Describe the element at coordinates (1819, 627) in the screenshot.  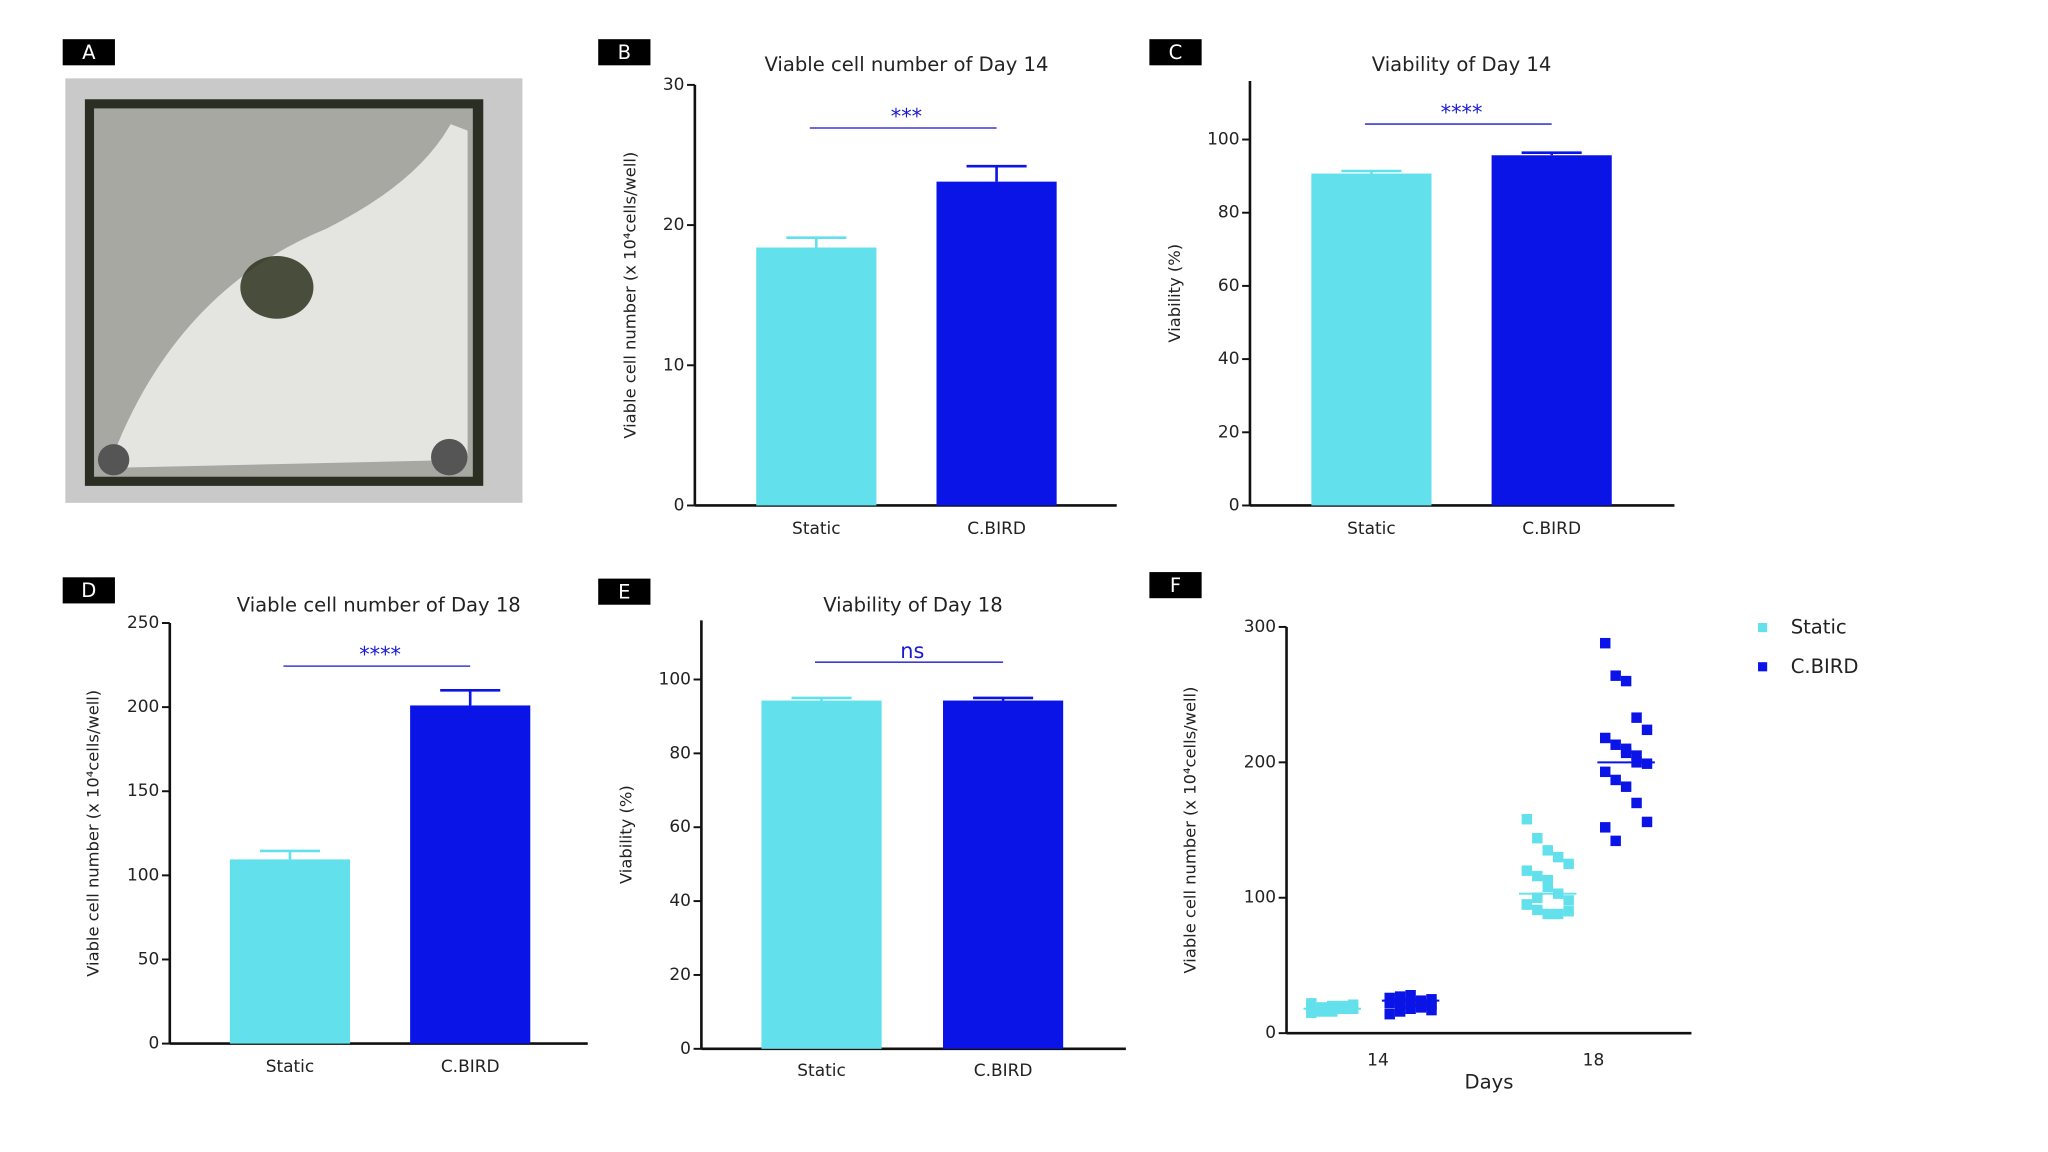
I see `legend-label: Static` at that location.